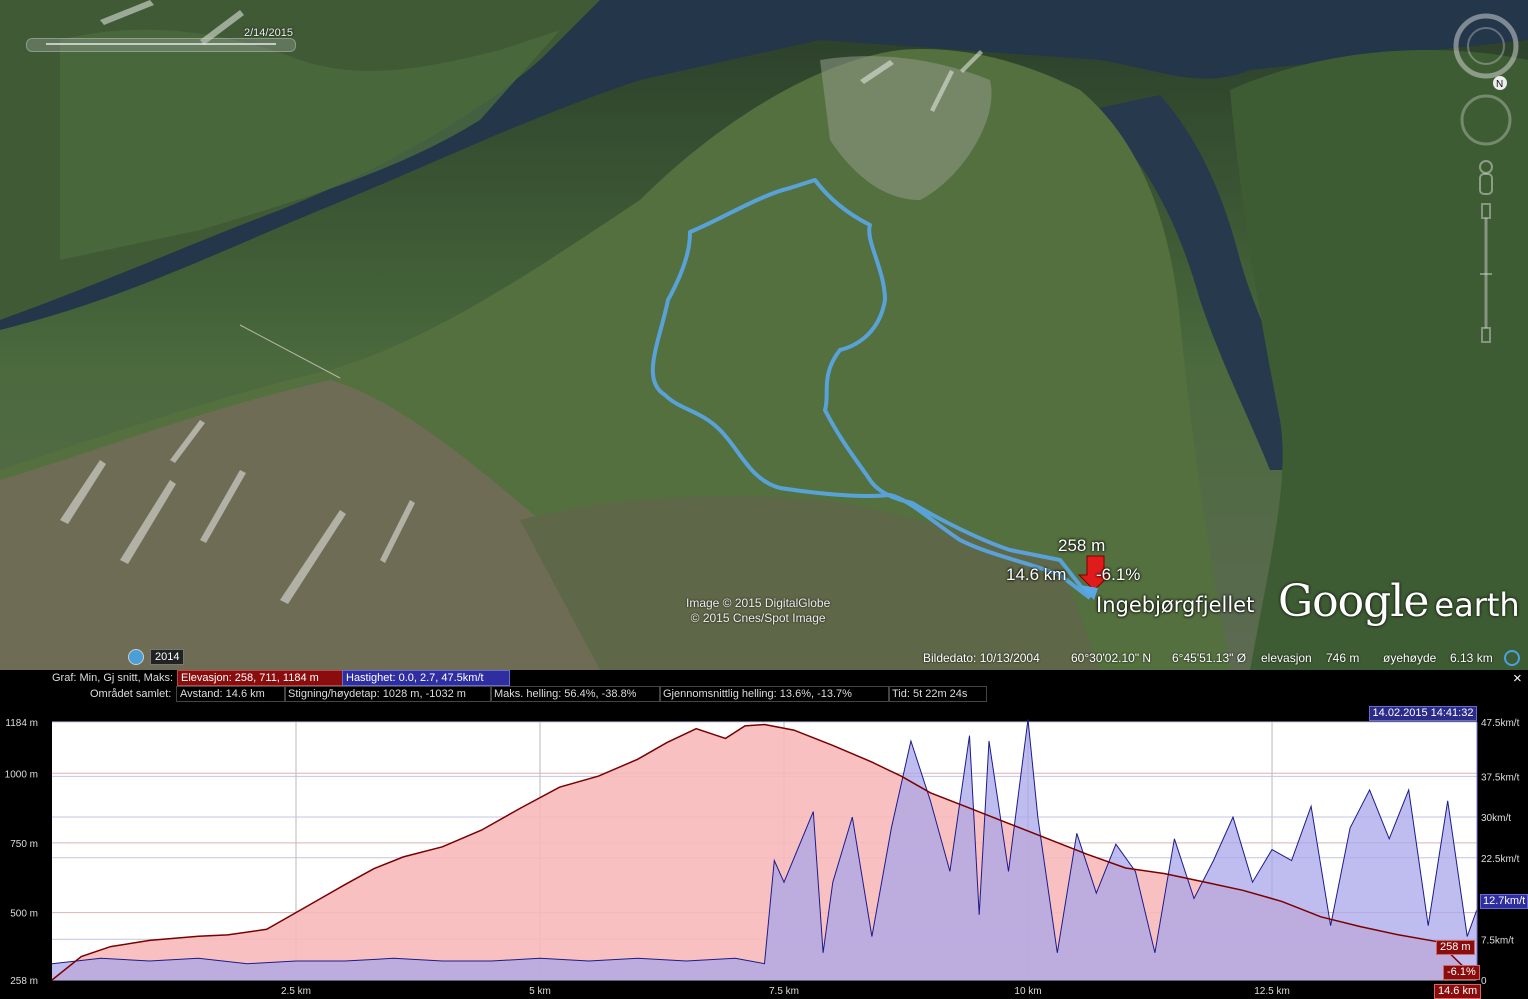  I want to click on time-slider-date: 2/14/2015, so click(268, 33).